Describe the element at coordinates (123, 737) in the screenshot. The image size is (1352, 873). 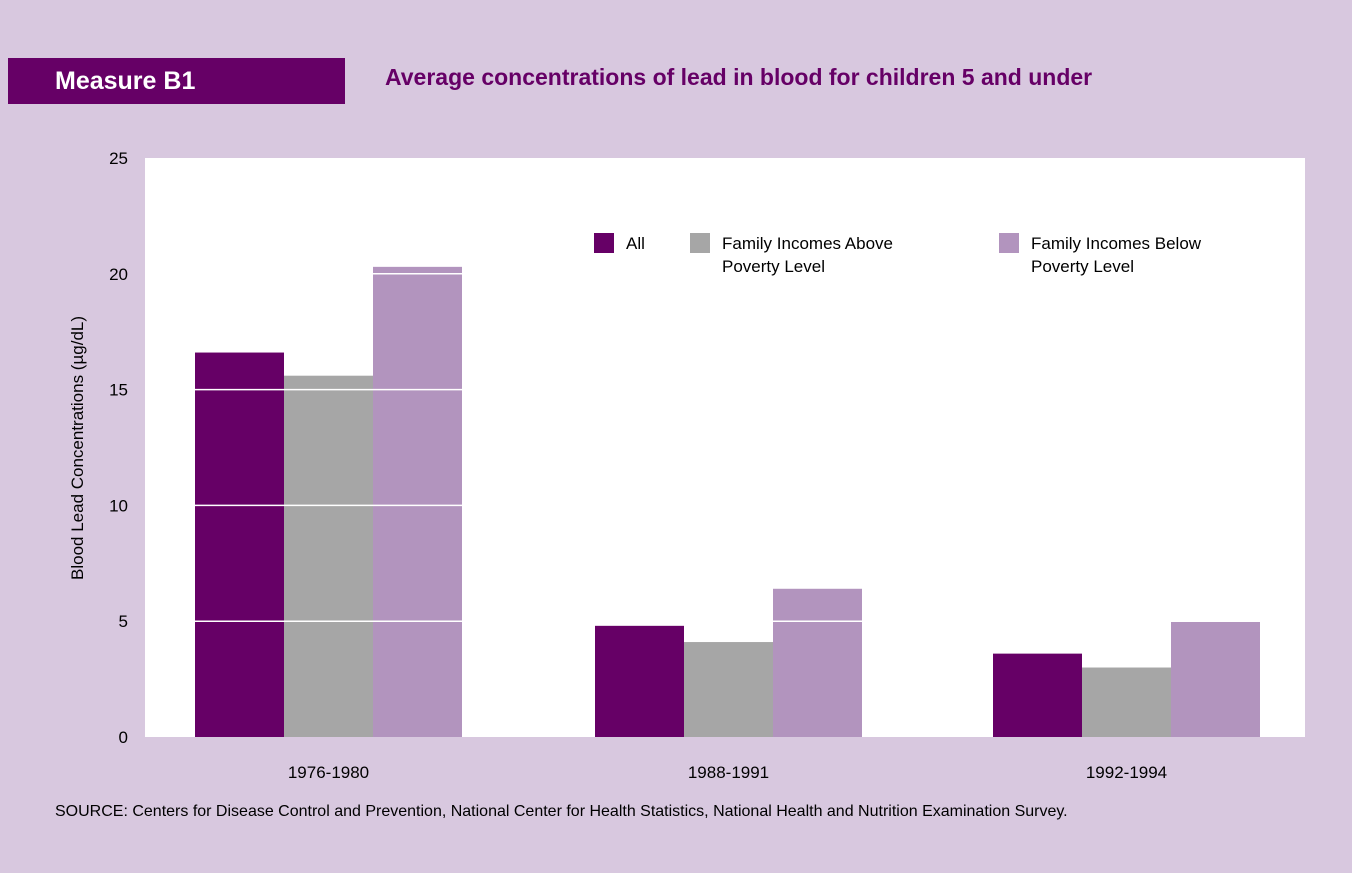
I see `y-tick-label-0: 0` at that location.